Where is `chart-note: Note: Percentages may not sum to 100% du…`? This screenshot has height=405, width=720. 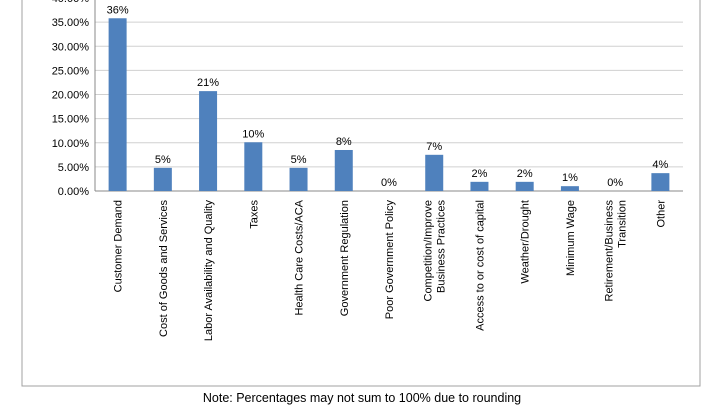 chart-note: Note: Percentages may not sum to 100% du… is located at coordinates (362, 398).